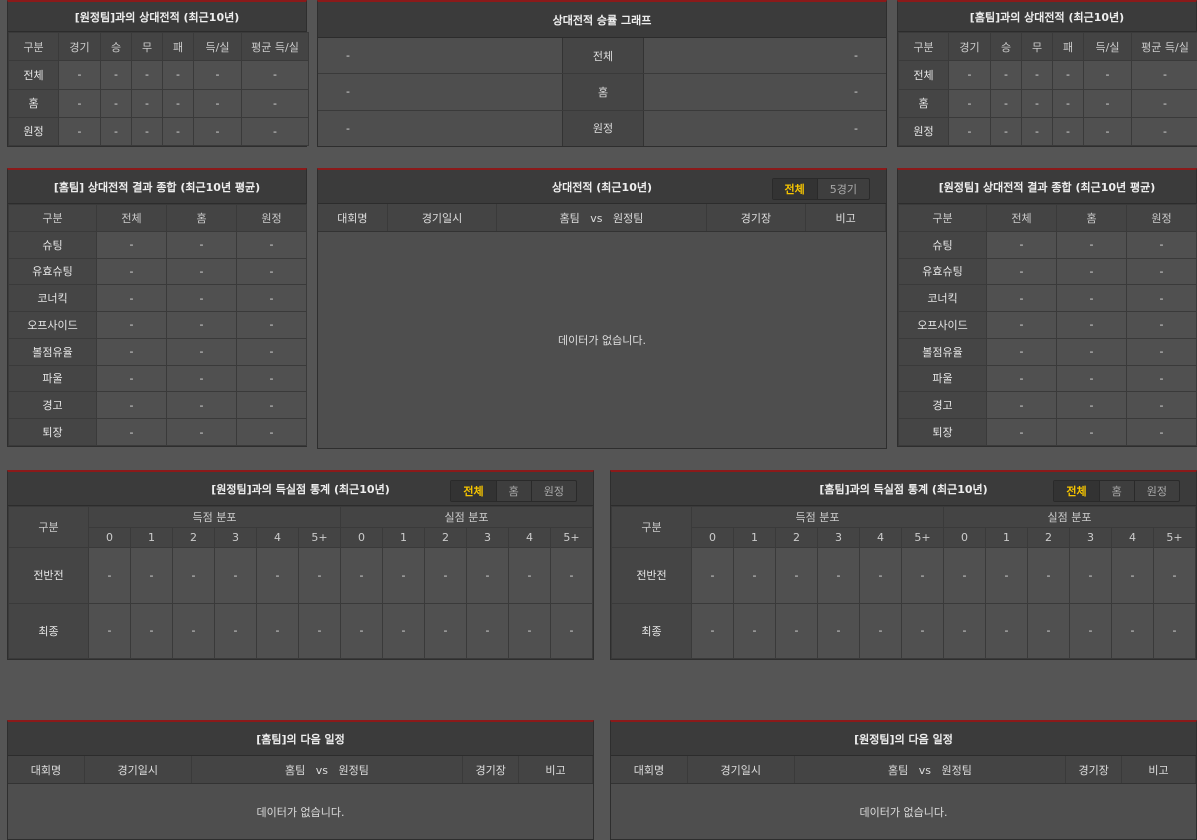 The image size is (1197, 840). Describe the element at coordinates (652, 576) in the screenshot. I see `row-label: 전반전` at that location.